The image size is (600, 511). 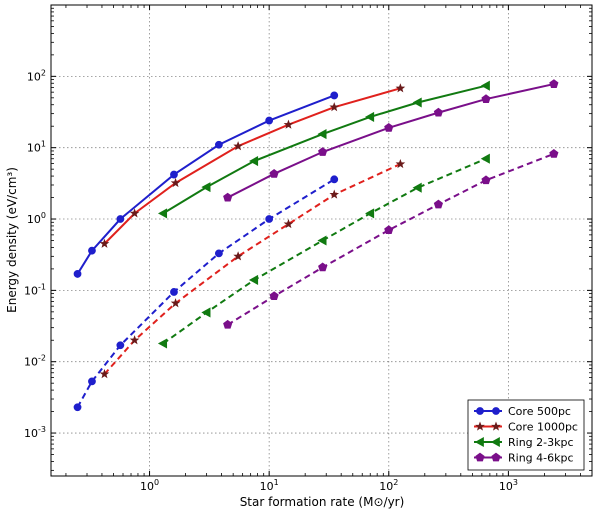 I want to click on y-axis-label: Energy density (eV/cm³), so click(x=12, y=240).